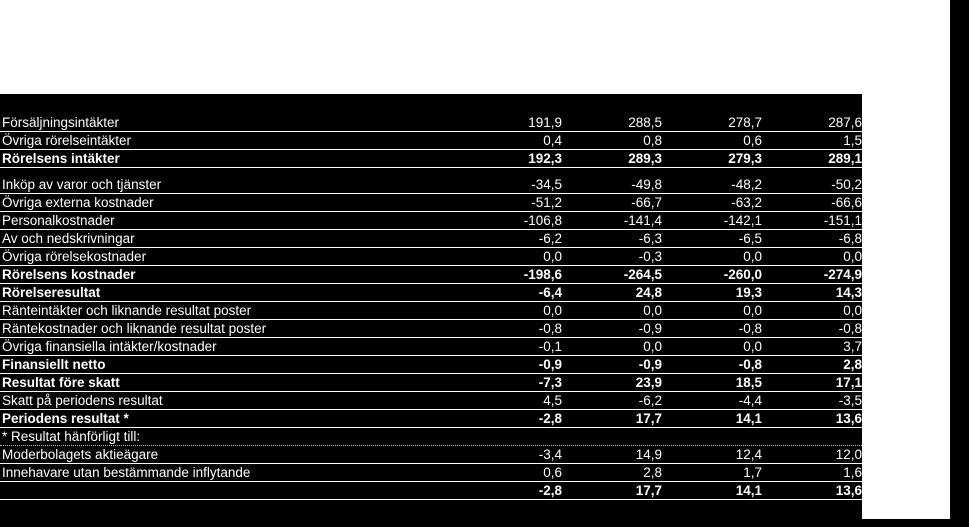  What do you see at coordinates (431, 172) in the screenshot?
I see `row-spacer` at bounding box center [431, 172].